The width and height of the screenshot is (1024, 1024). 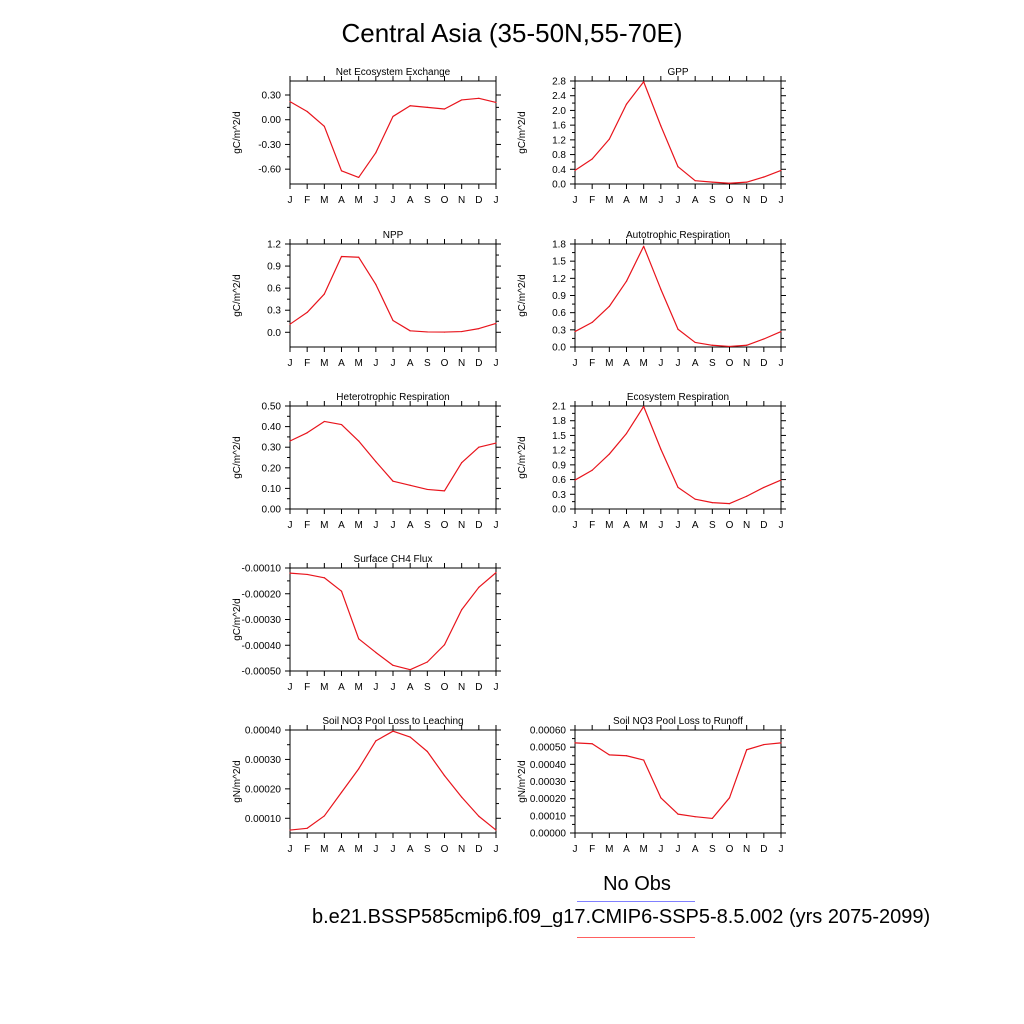 What do you see at coordinates (392, 397) in the screenshot?
I see `panel-title: Heterotrophic Respiration` at bounding box center [392, 397].